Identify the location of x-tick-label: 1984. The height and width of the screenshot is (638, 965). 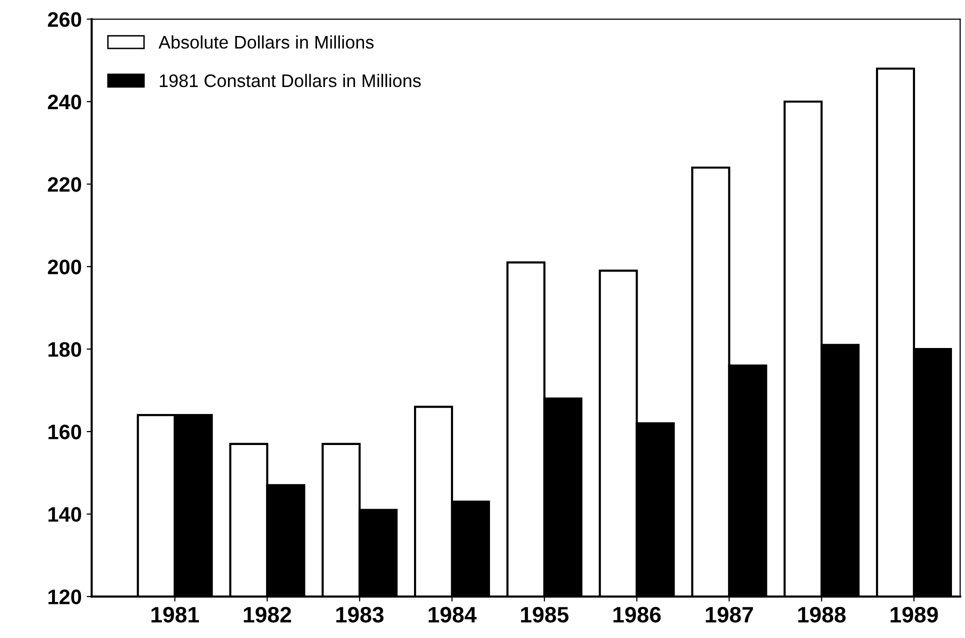
(452, 614).